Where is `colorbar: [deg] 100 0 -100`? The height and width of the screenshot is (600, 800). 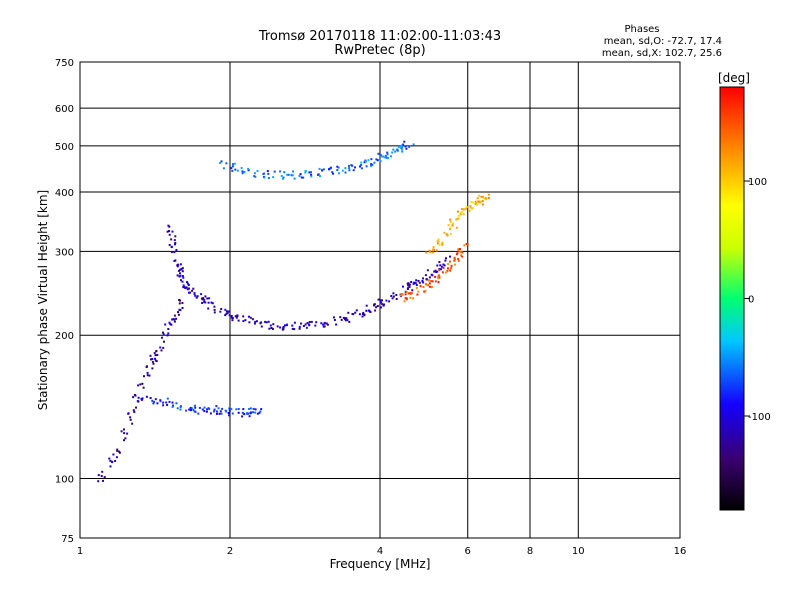 colorbar: [deg] 100 0 -100 is located at coordinates (744, 291).